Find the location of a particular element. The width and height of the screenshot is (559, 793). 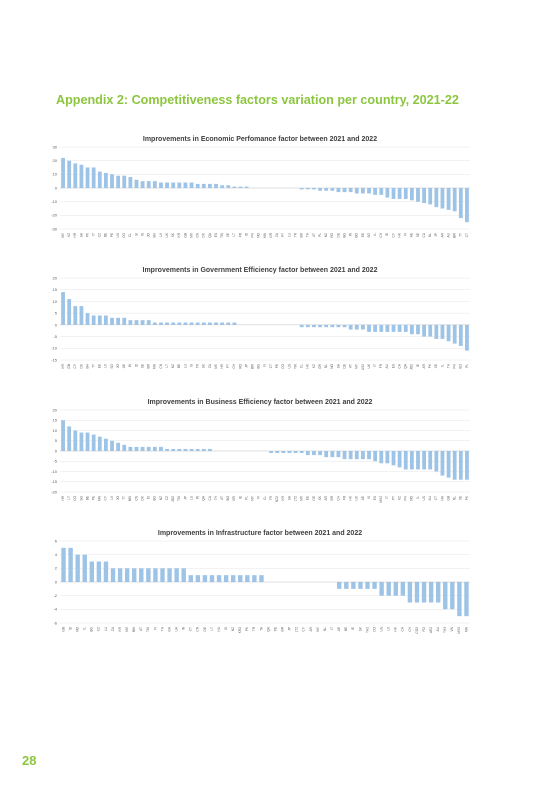

x-tick-label: BW is located at coordinates (253, 366).